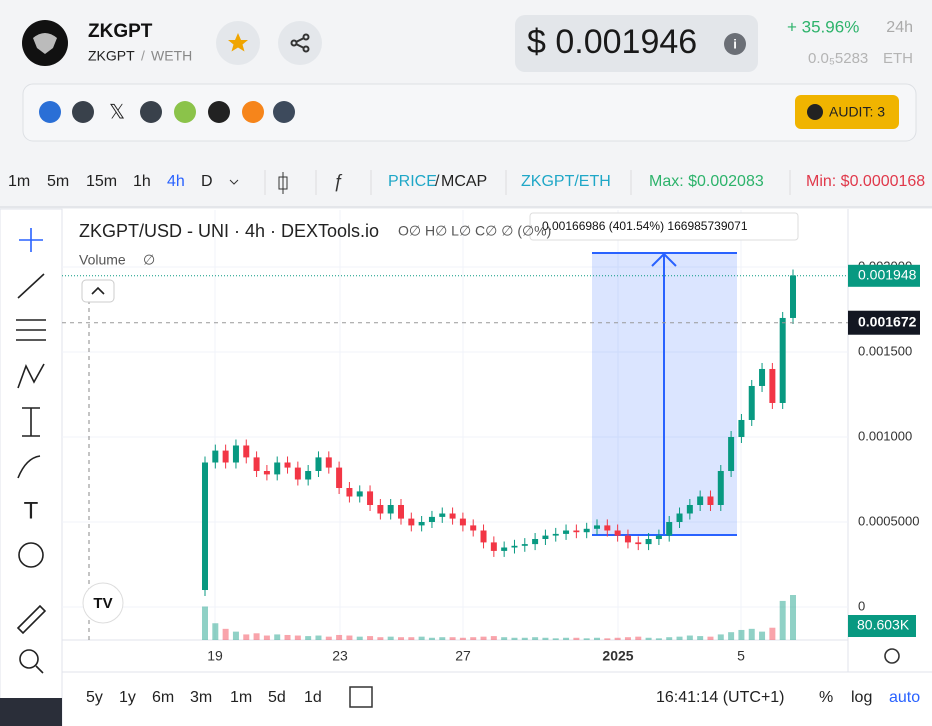  Describe the element at coordinates (101, 181) in the screenshot. I see `interval: 15m` at that location.